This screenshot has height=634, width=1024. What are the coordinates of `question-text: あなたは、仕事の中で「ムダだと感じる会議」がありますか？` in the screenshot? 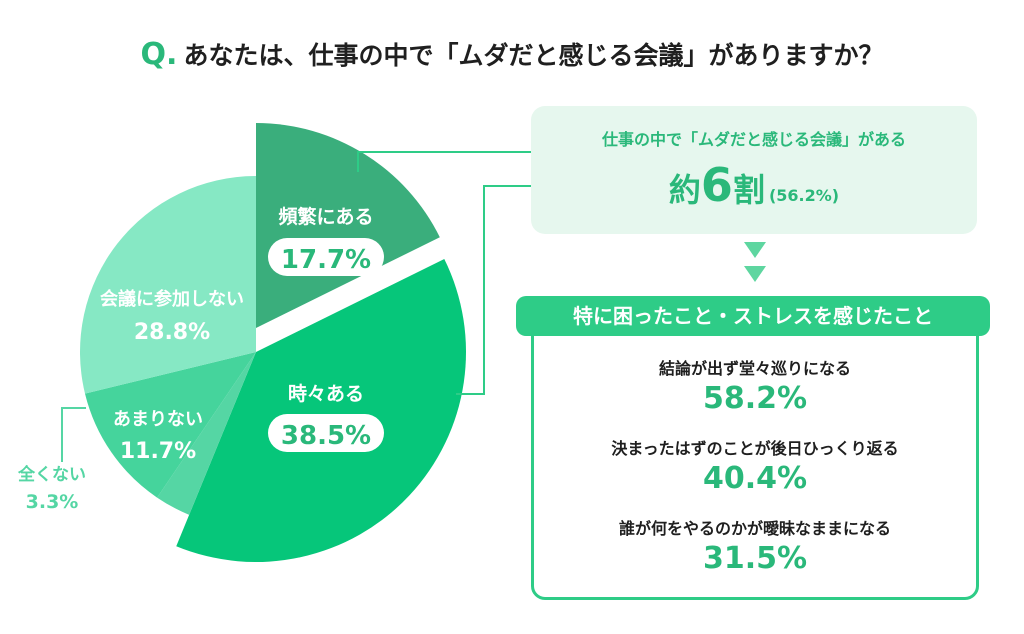 It's located at (533, 55).